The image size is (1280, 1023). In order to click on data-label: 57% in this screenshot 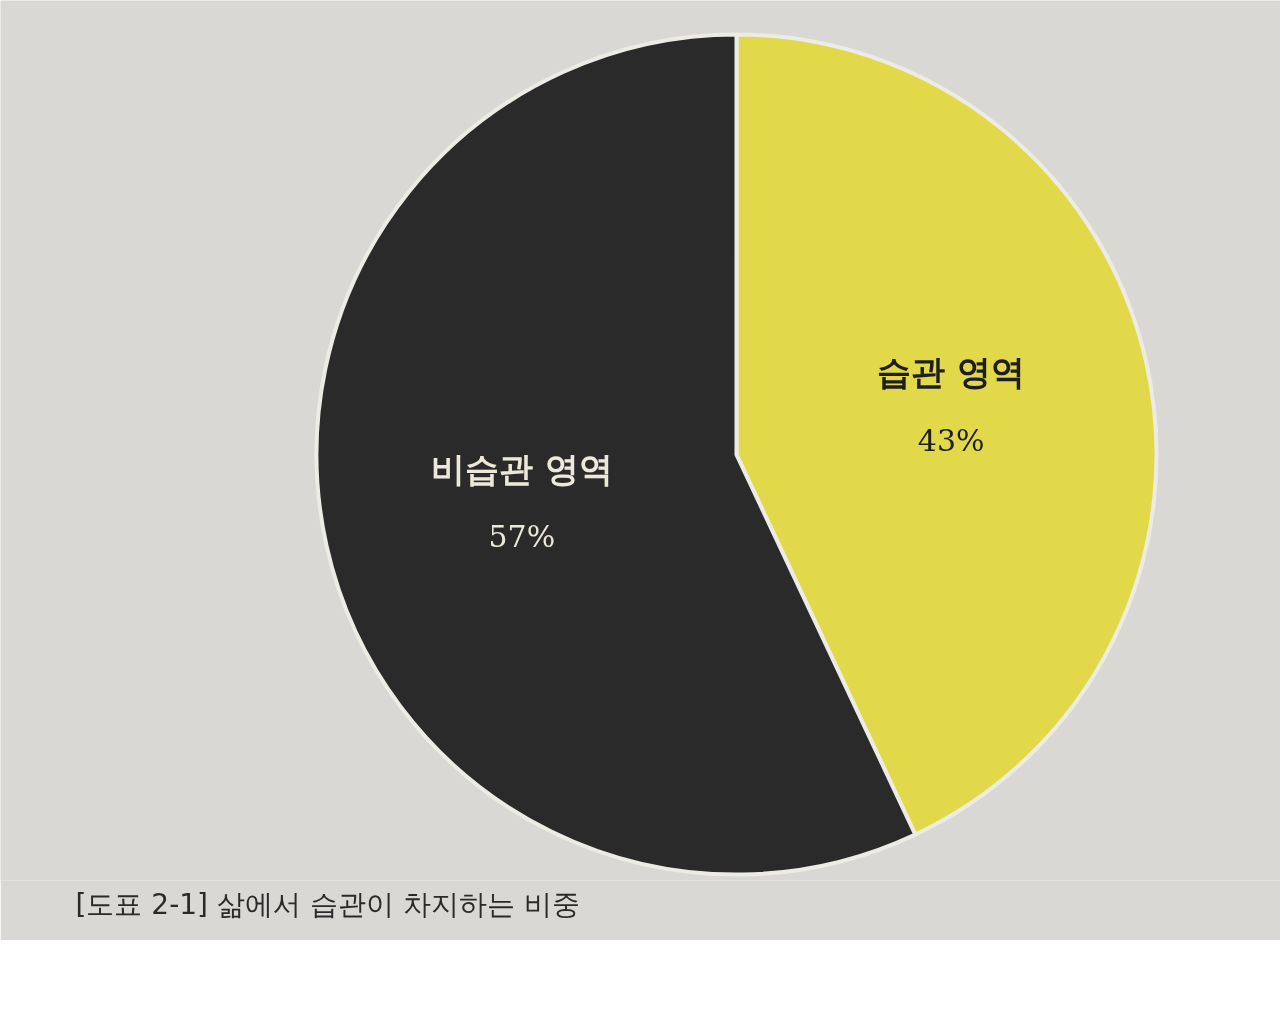, I will do `click(522, 537)`.